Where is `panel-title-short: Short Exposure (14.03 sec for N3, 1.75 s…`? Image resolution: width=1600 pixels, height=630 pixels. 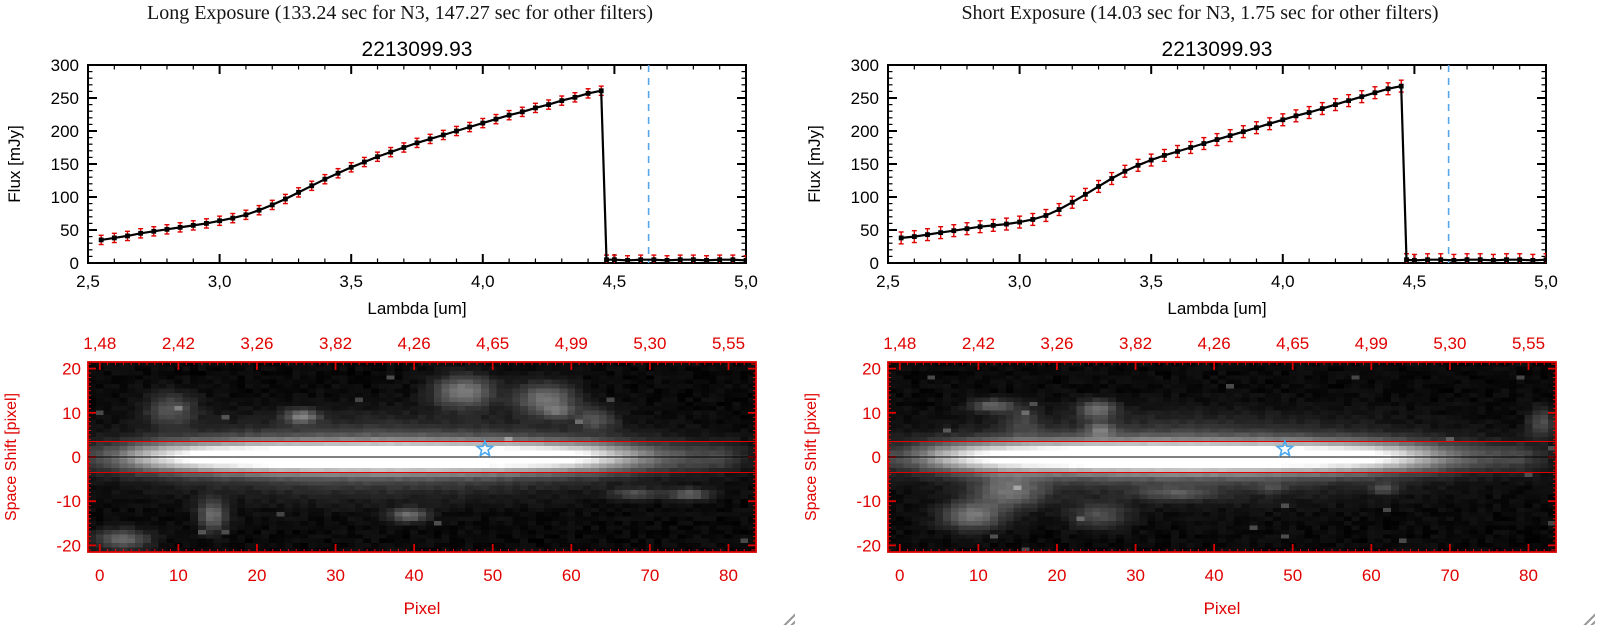
panel-title-short: Short Exposure (14.03 sec for N3, 1.75 s… is located at coordinates (1200, 13).